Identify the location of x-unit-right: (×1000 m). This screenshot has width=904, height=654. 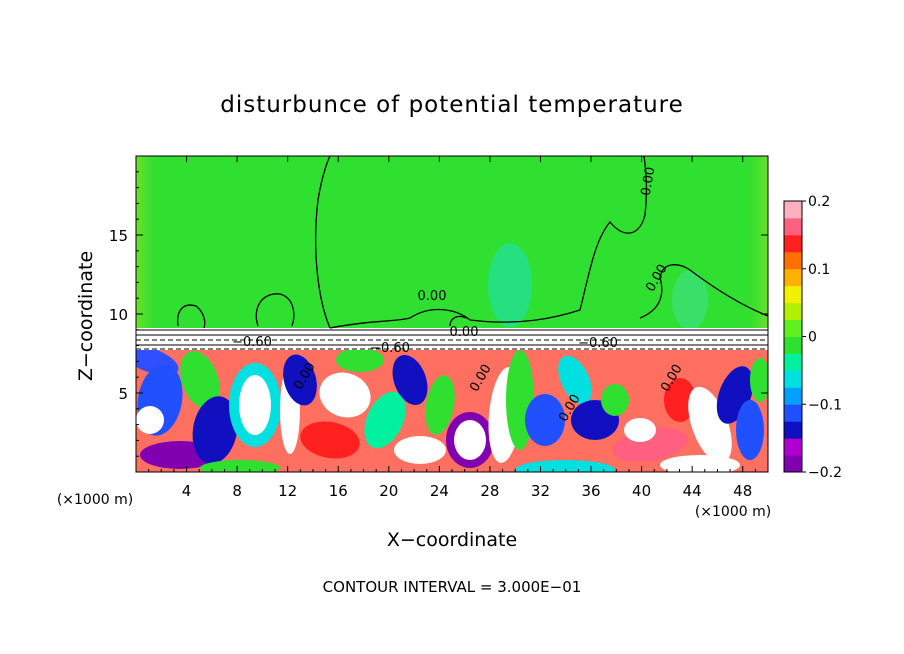
(733, 512).